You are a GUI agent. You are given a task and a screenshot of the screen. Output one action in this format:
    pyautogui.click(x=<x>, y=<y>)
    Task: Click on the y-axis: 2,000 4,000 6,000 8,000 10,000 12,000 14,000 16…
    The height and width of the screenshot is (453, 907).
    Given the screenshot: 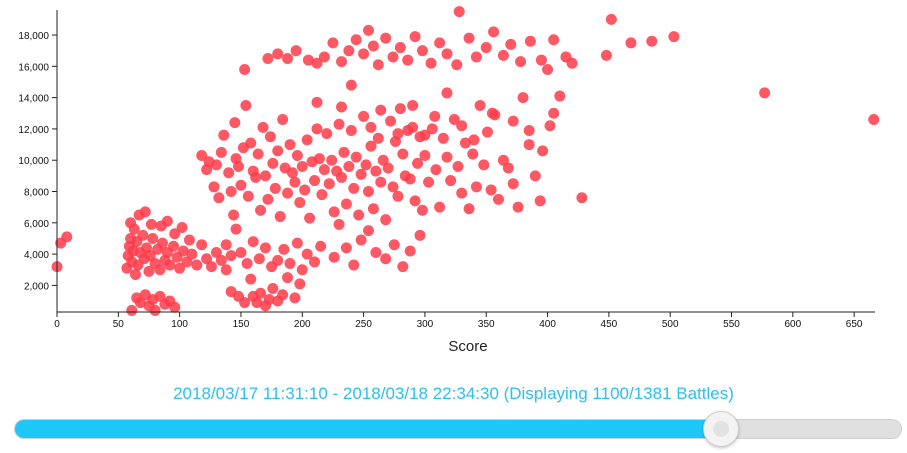 What is the action you would take?
    pyautogui.click(x=38, y=161)
    